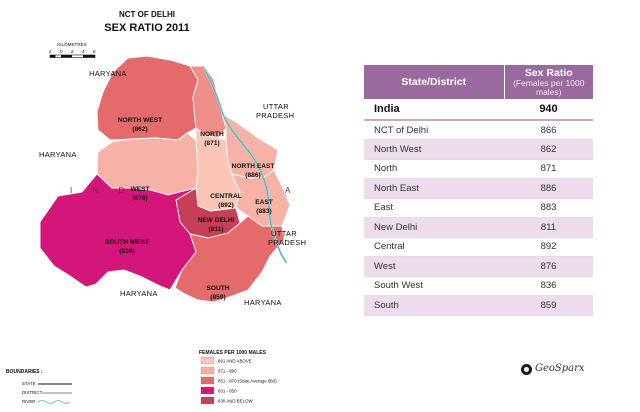 The image size is (640, 412). I want to click on district-name-north-east: NORTH EAST, so click(253, 166).